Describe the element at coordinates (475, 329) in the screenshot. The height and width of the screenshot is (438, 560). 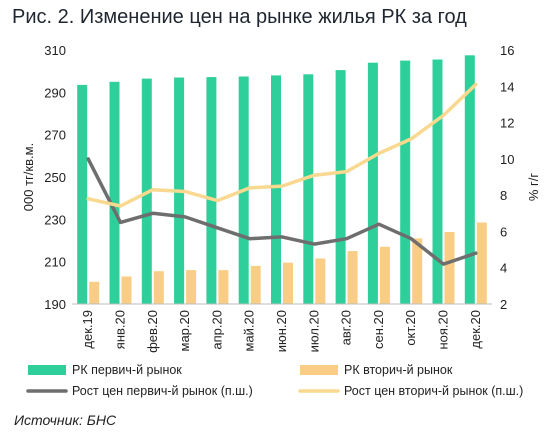
I see `x-tick-12: дек.20` at that location.